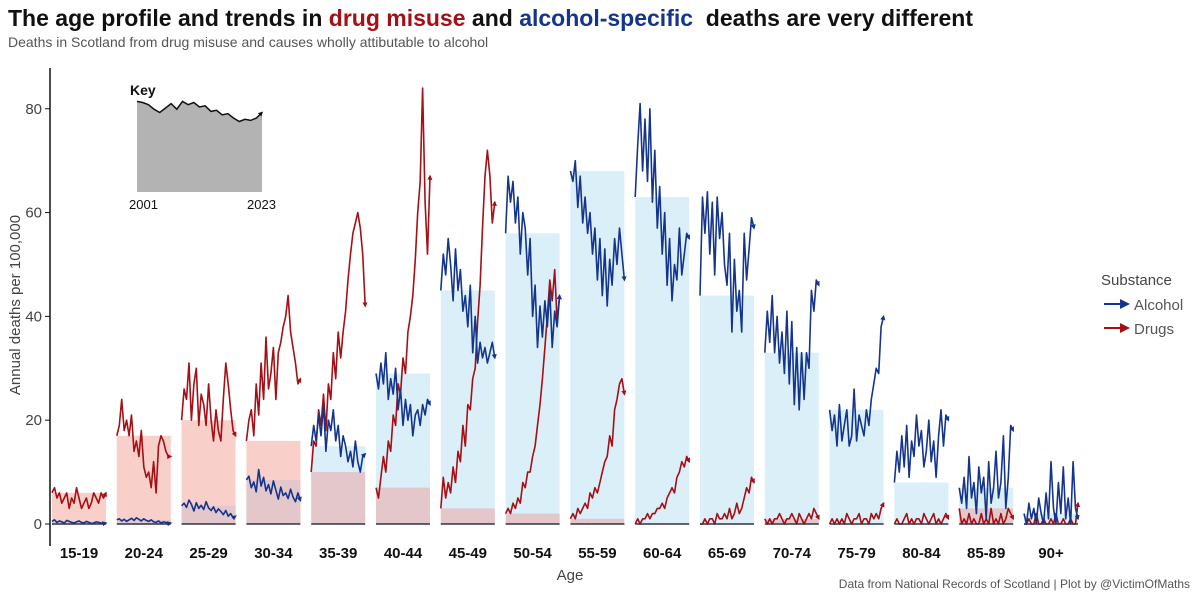 The height and width of the screenshot is (600, 1200). Describe the element at coordinates (662, 553) in the screenshot. I see `x-tick-label: 60-64` at that location.